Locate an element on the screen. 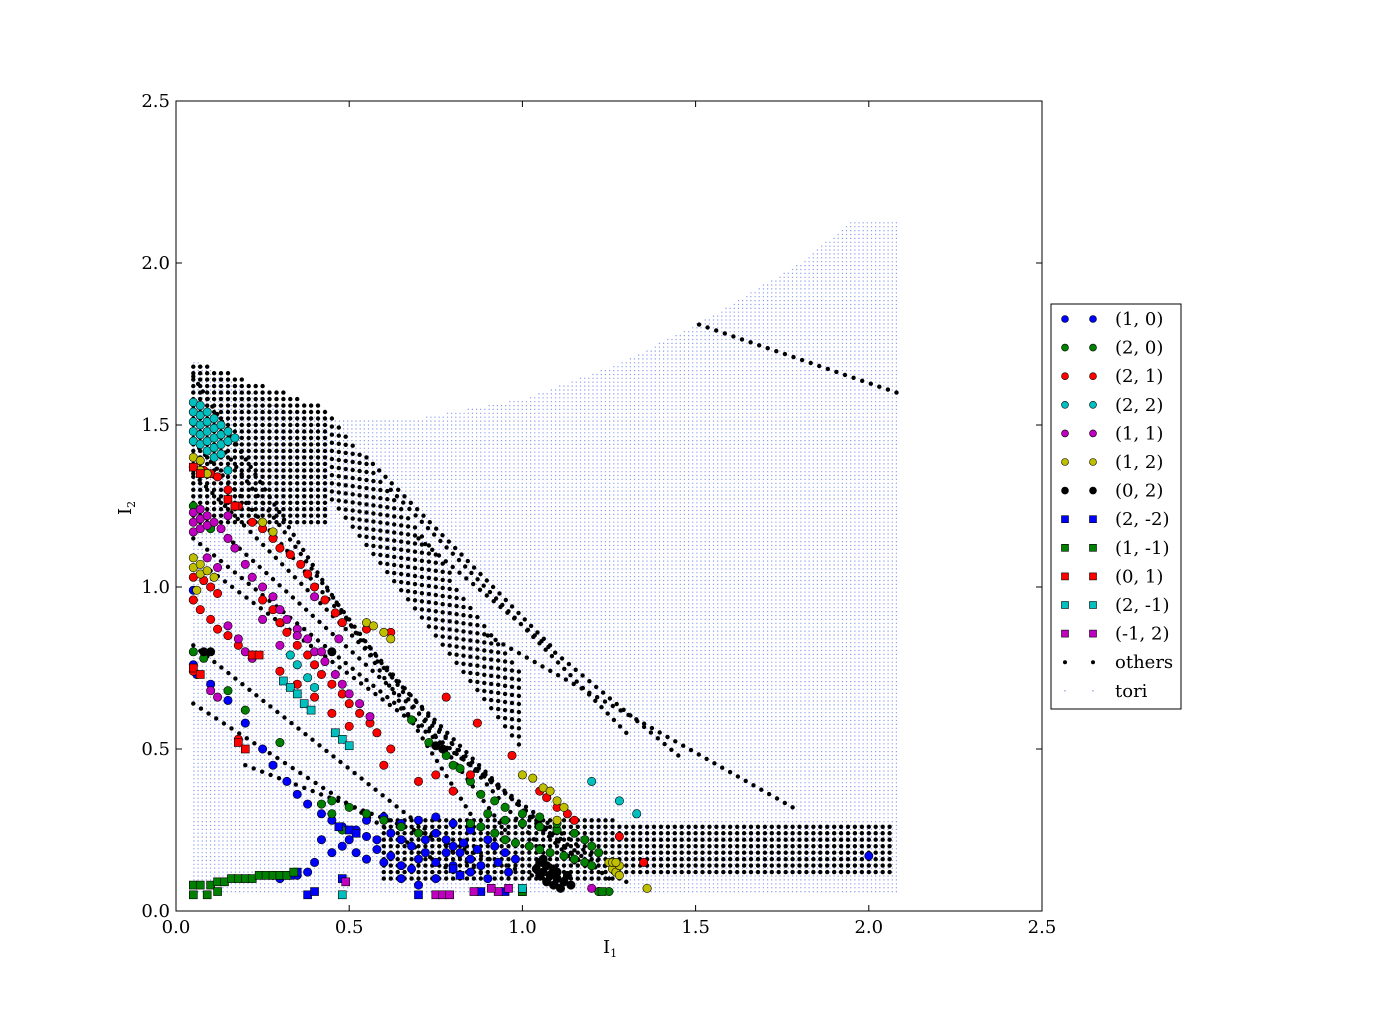 This screenshot has width=1397, height=1012. x-tick-label: 1.0 is located at coordinates (522, 927).